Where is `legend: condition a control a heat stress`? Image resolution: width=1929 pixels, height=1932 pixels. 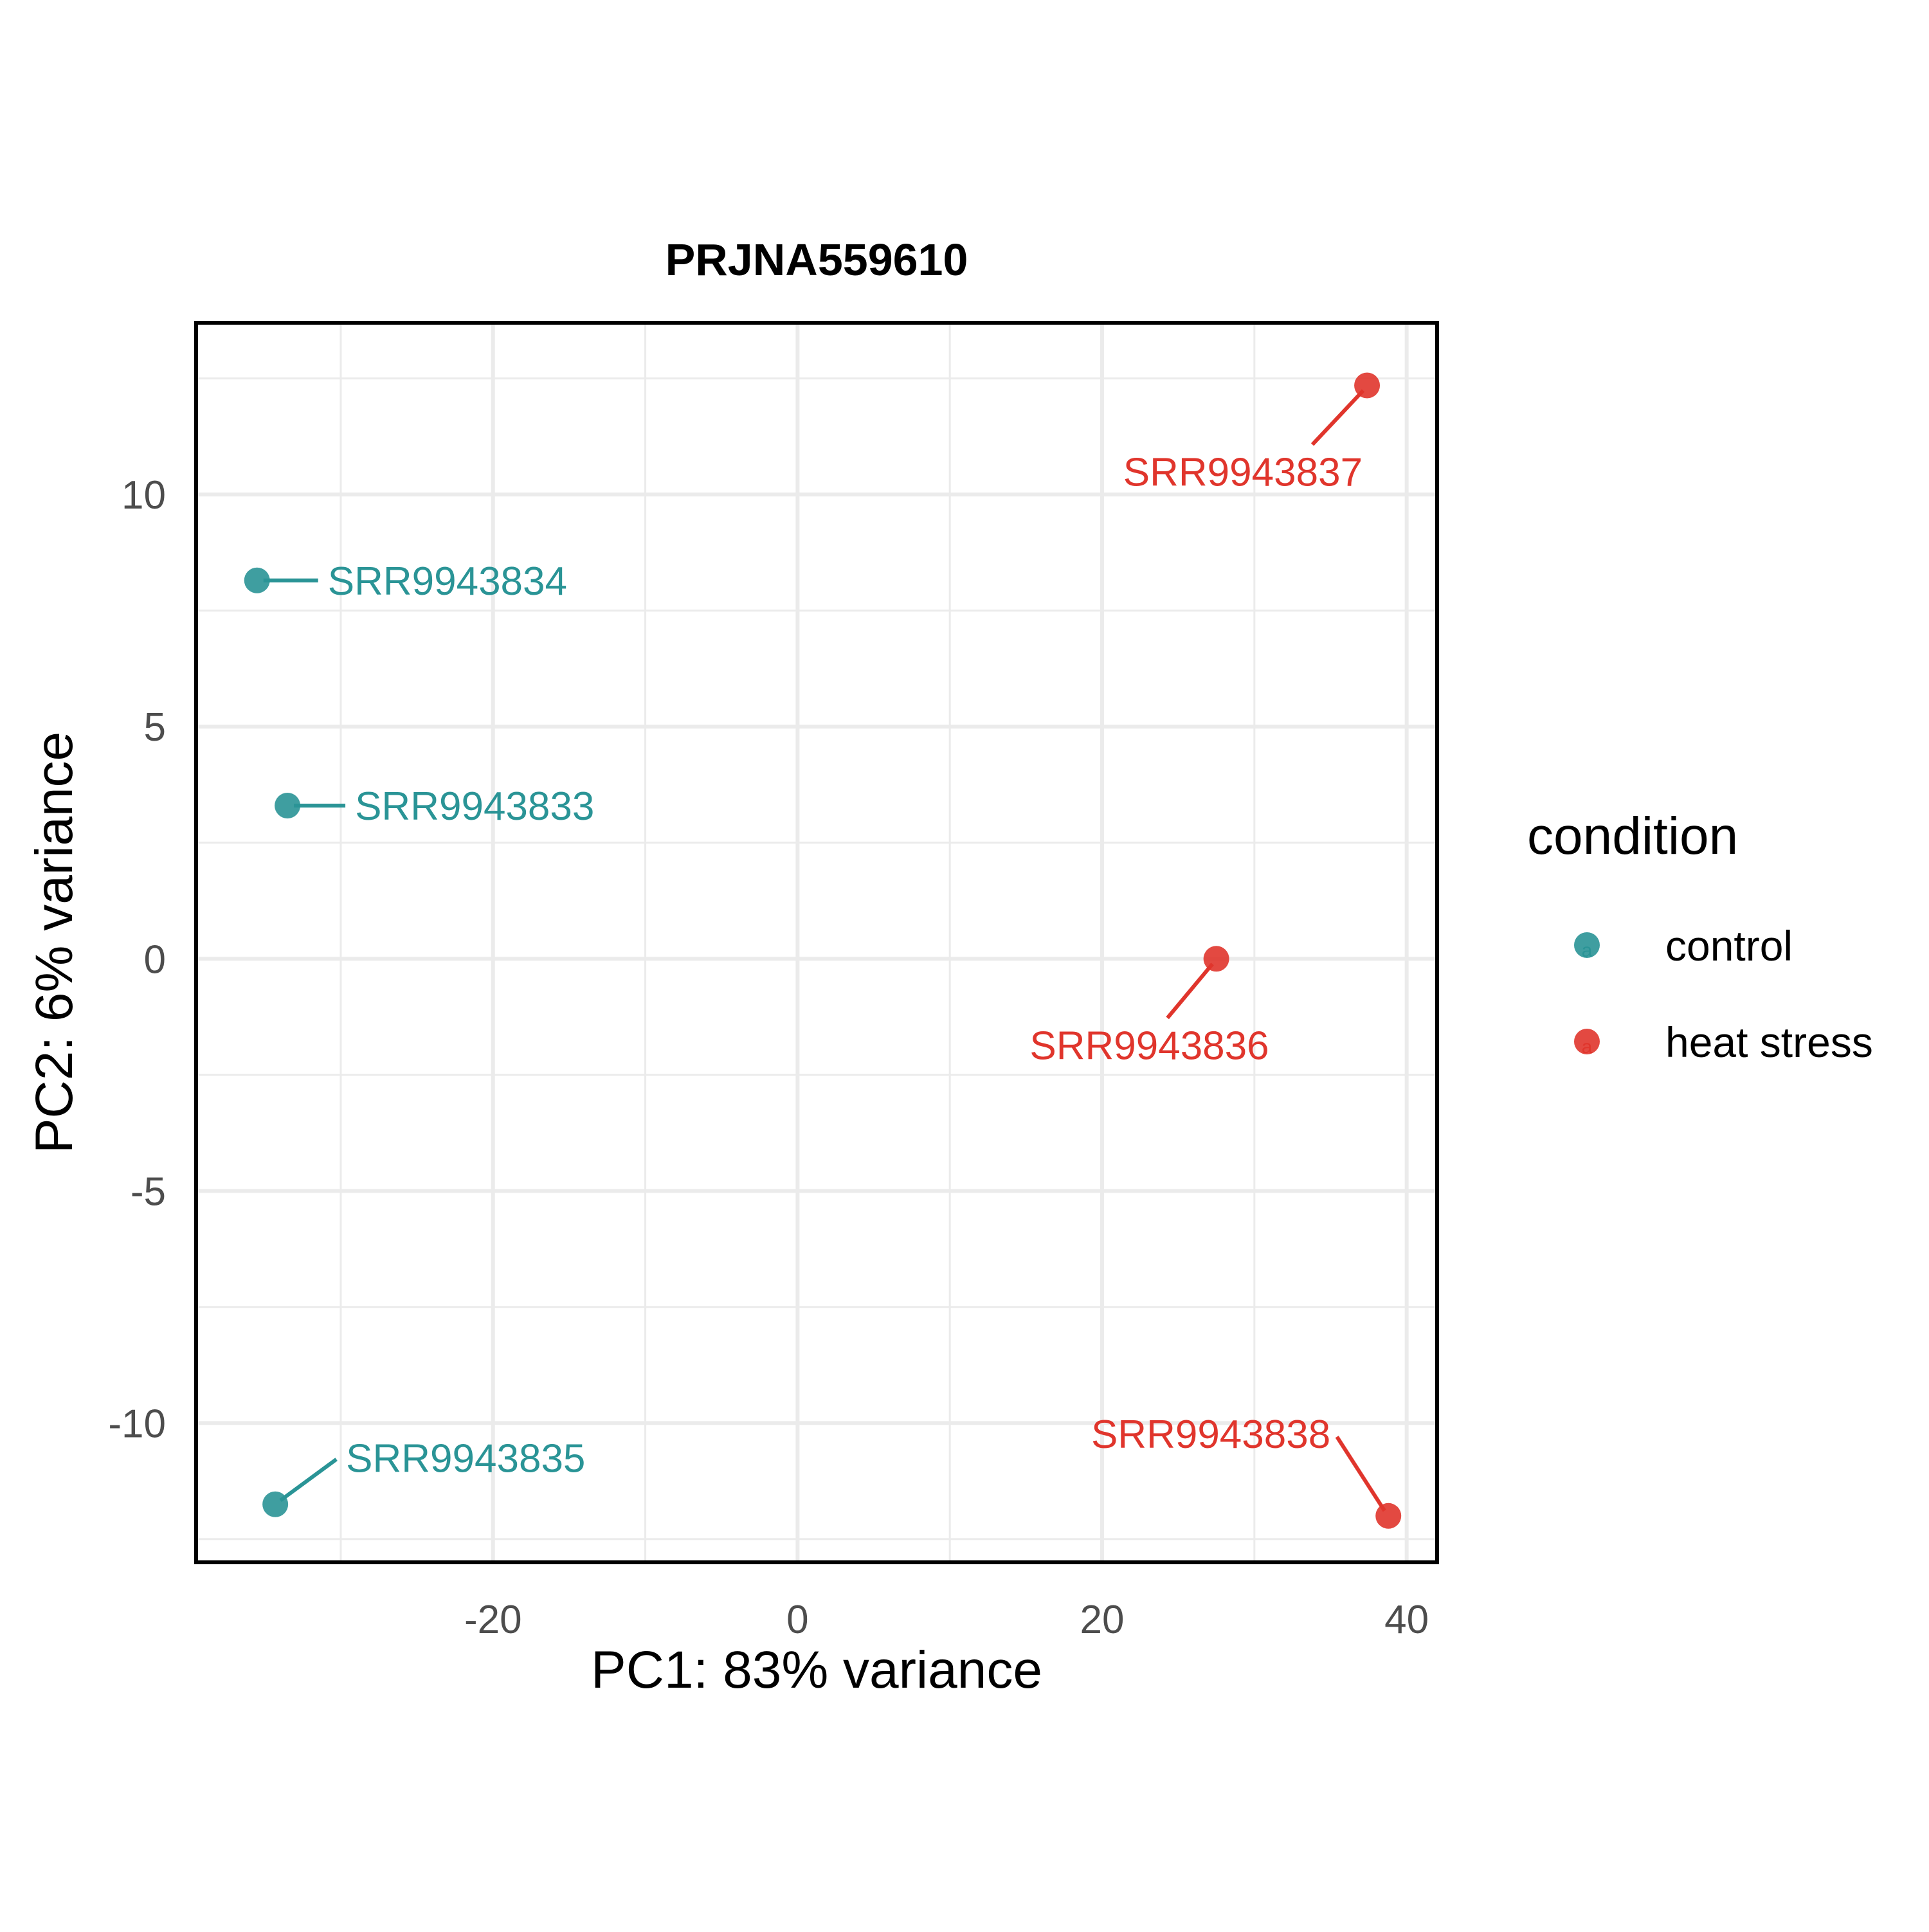 legend: condition a control a heat stress is located at coordinates (1700, 937).